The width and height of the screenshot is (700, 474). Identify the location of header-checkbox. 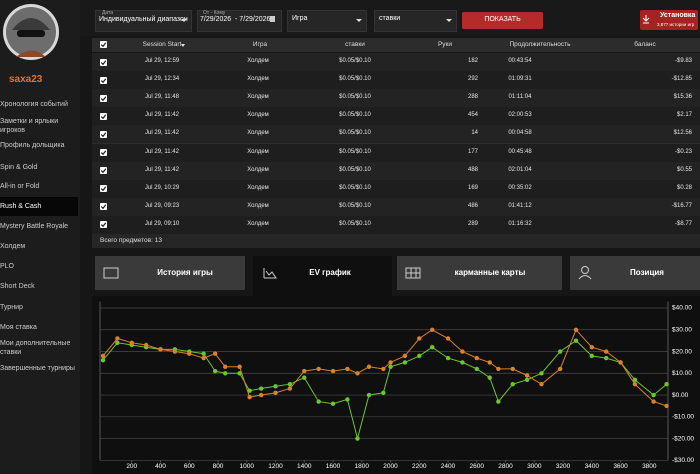
(103, 44).